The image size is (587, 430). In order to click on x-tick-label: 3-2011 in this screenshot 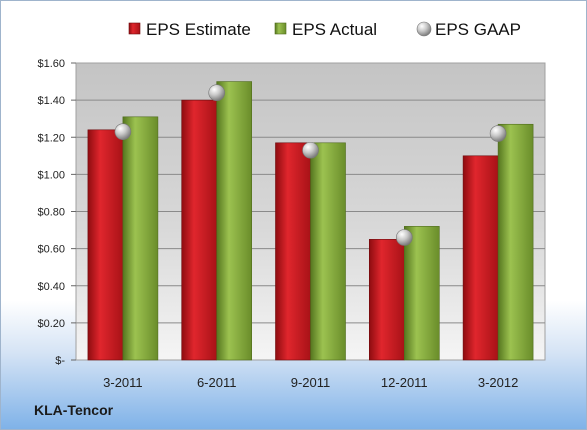, I will do `click(123, 382)`.